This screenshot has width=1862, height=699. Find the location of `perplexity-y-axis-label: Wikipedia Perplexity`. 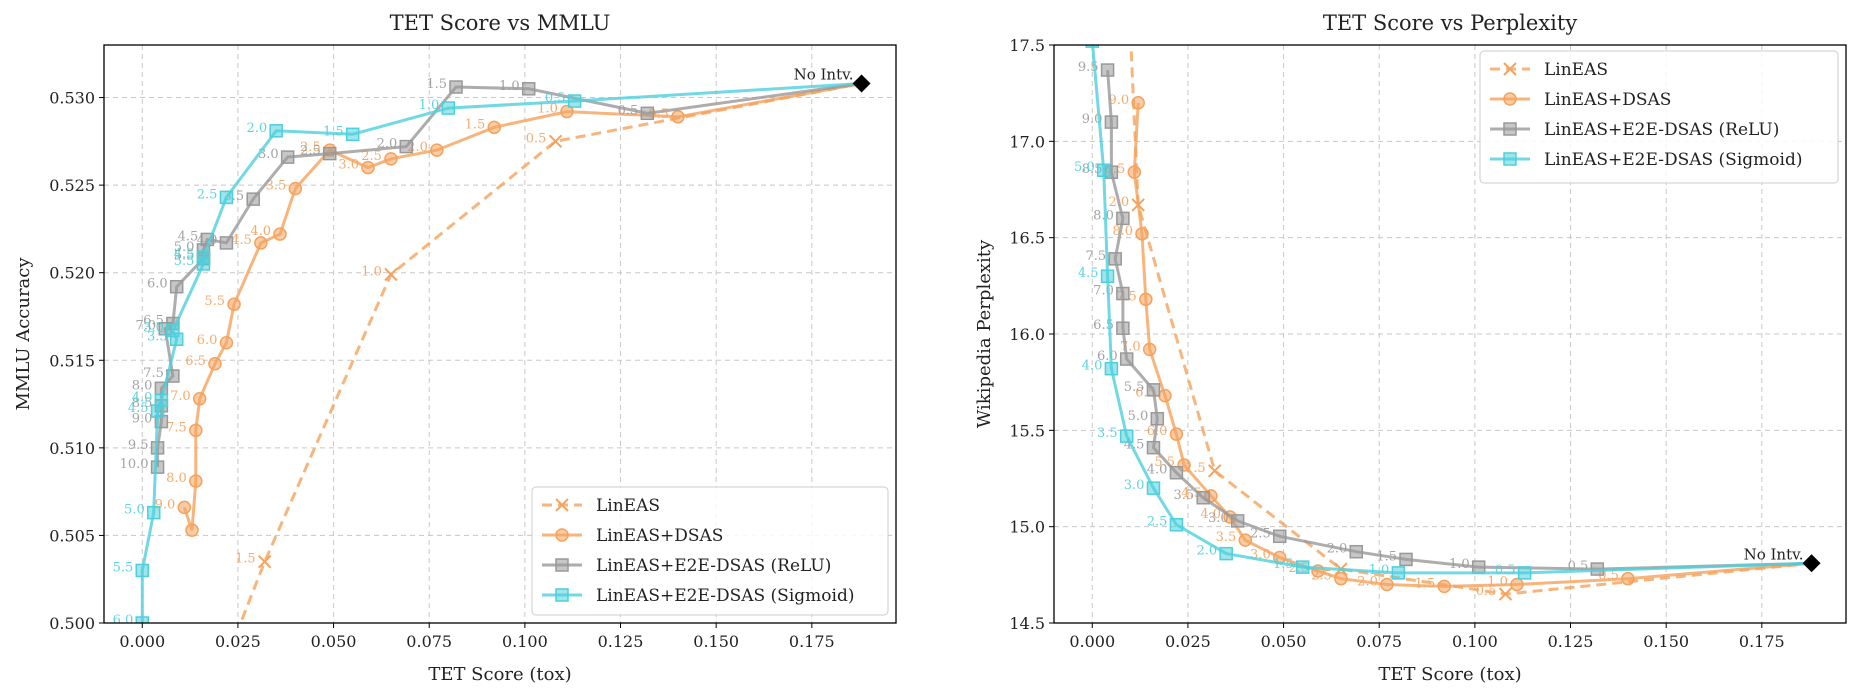

perplexity-y-axis-label: Wikipedia Perplexity is located at coordinates (984, 333).